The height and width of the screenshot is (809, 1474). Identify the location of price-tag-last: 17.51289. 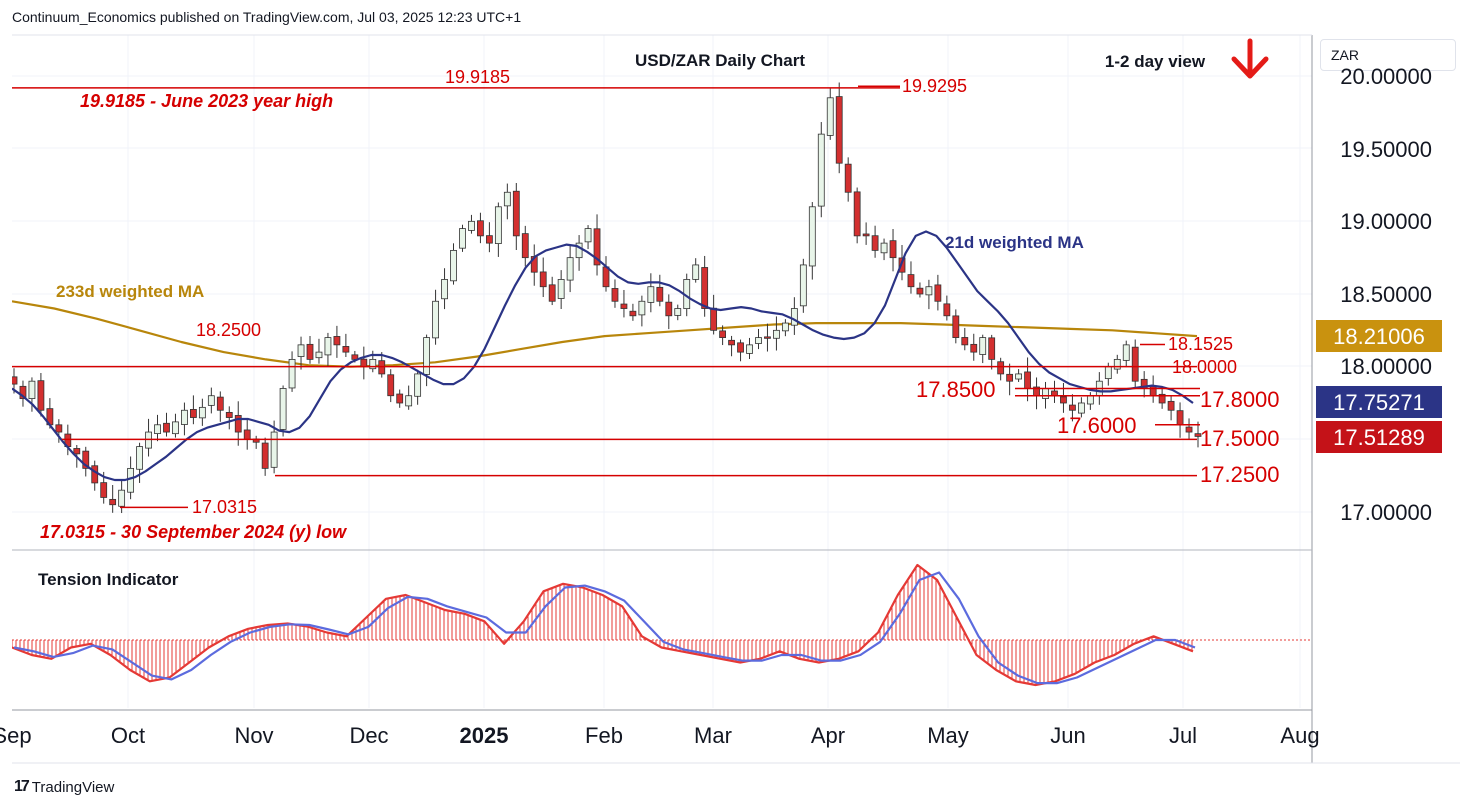
(1379, 437).